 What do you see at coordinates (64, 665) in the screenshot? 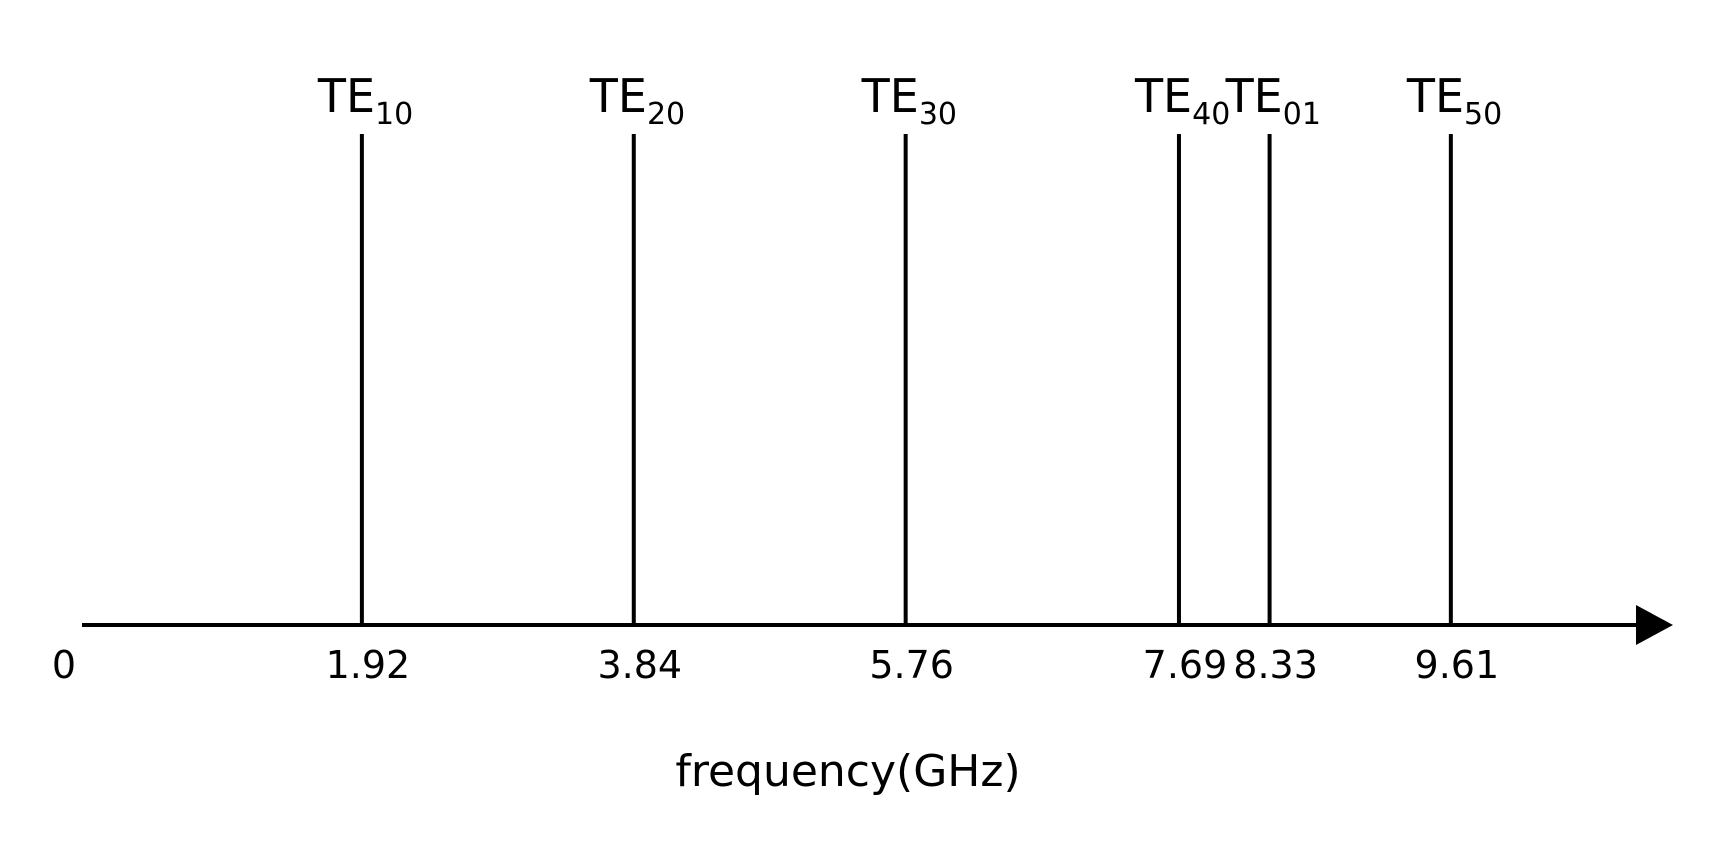
I see `x-tick-label: 0` at bounding box center [64, 665].